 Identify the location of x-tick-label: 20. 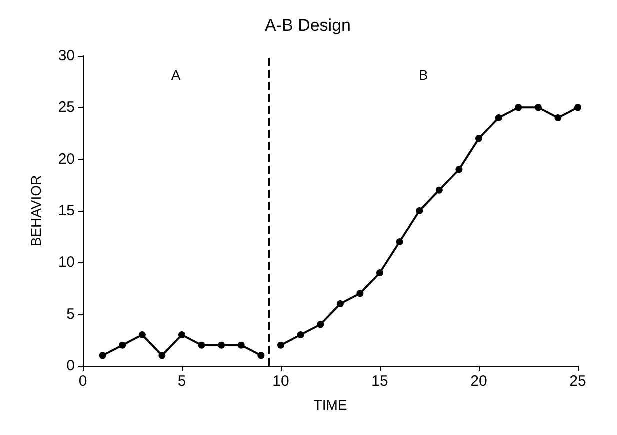
(479, 381).